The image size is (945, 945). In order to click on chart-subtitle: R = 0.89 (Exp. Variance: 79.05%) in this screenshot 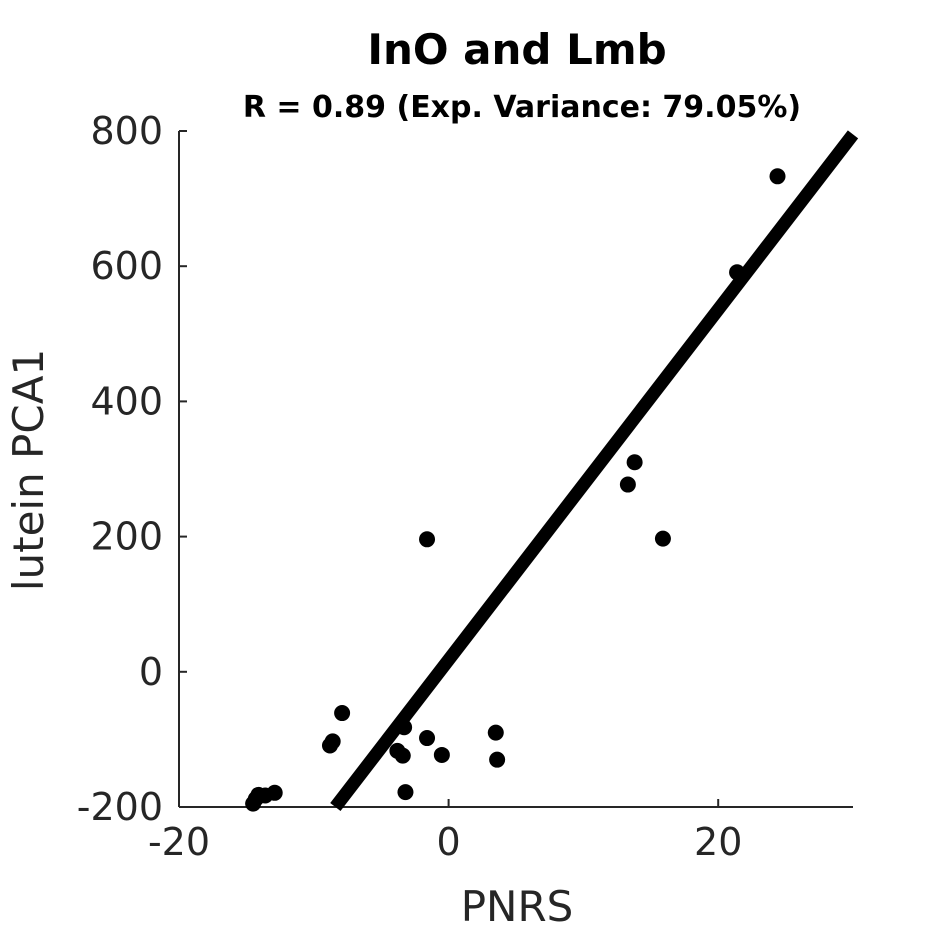, I will do `click(522, 107)`.